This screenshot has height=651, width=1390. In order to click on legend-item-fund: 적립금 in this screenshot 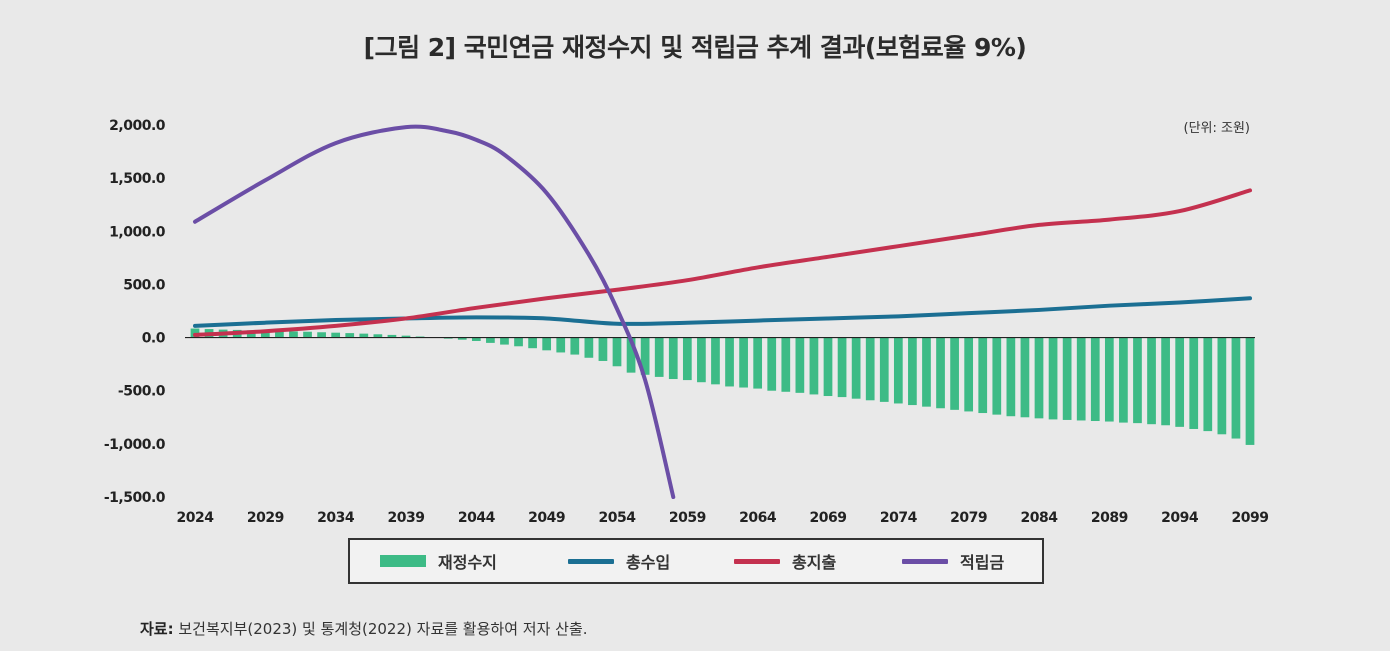, I will do `click(953, 561)`.